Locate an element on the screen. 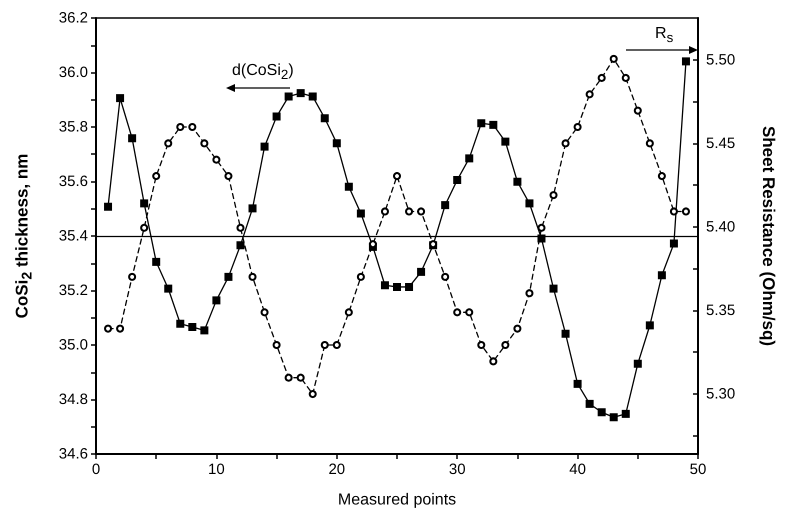 Image resolution: width=785 pixels, height=520 pixels. y2-axis-title: Sheet Resistance (Ohm/sq) is located at coordinates (768, 236).